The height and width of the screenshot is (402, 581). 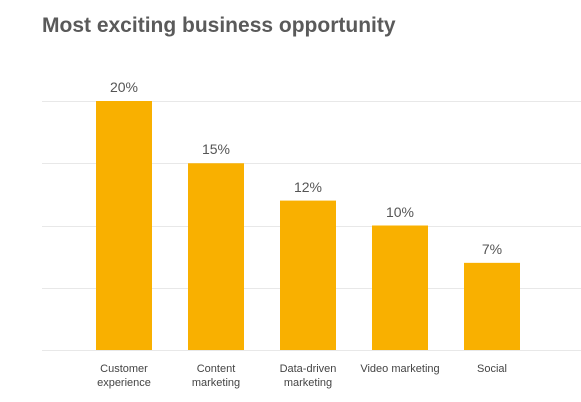 What do you see at coordinates (216, 376) in the screenshot?
I see `x-tick-label: Content marketing` at bounding box center [216, 376].